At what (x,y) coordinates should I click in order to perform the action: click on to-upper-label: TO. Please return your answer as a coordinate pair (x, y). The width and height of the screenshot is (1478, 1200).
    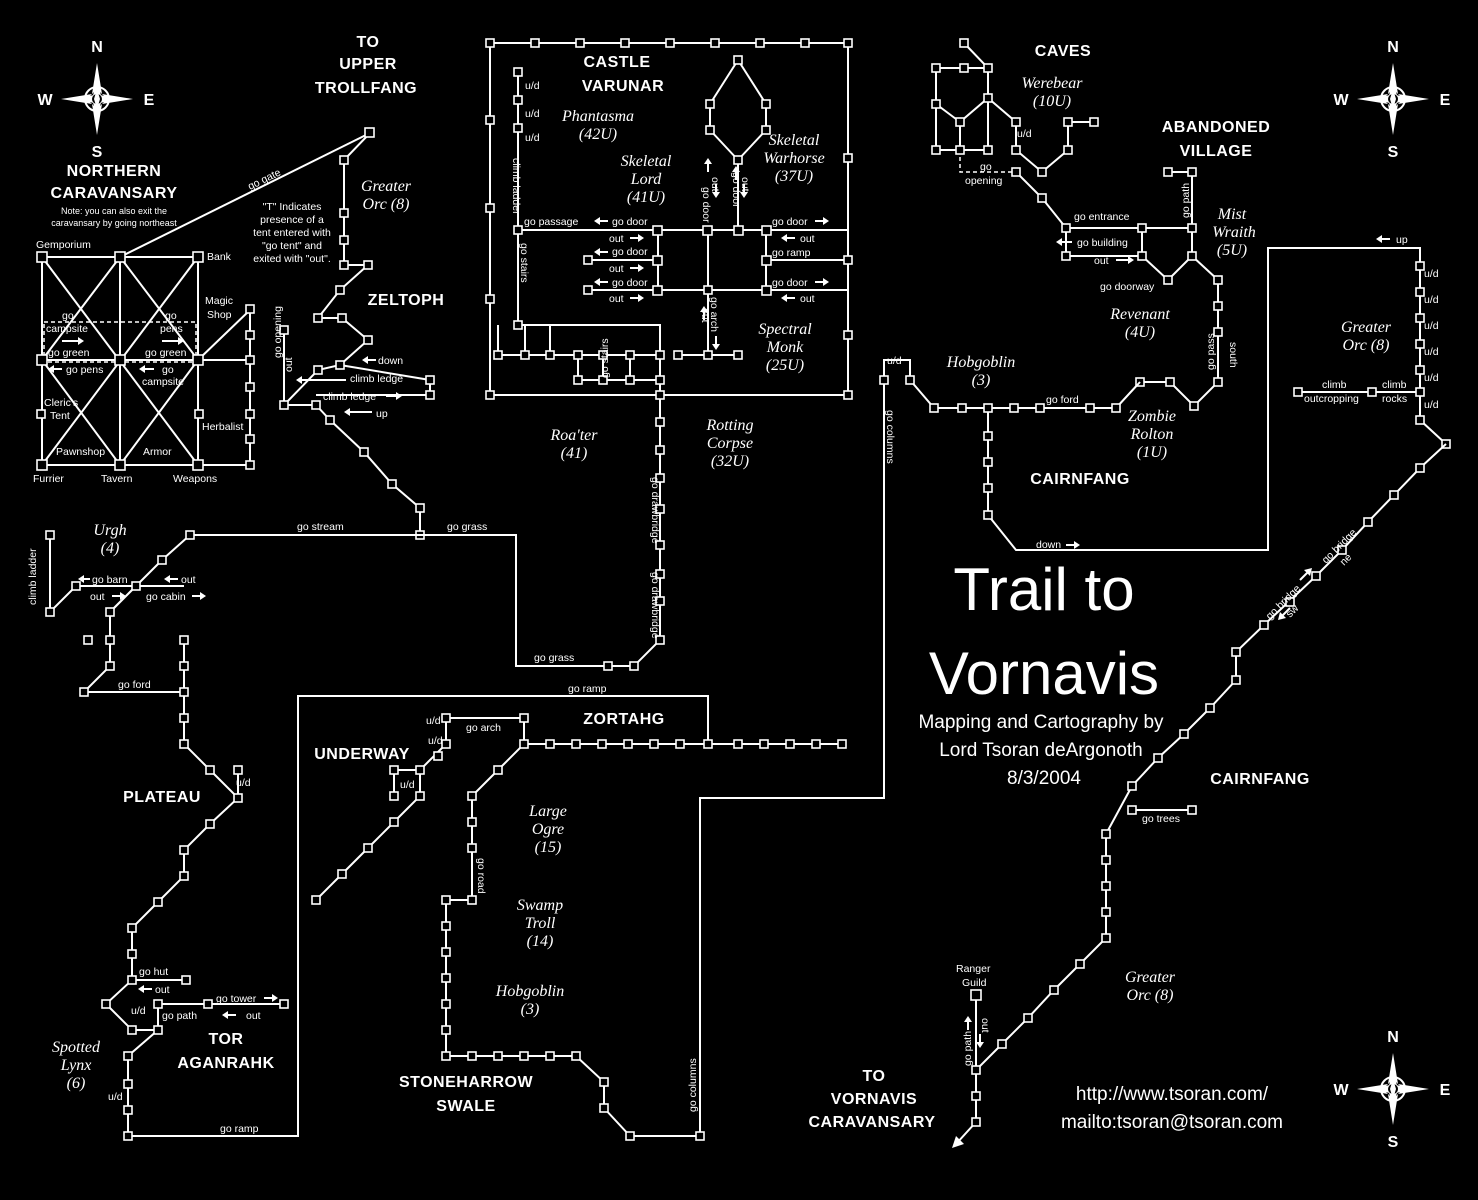
    Looking at the image, I should click on (368, 42).